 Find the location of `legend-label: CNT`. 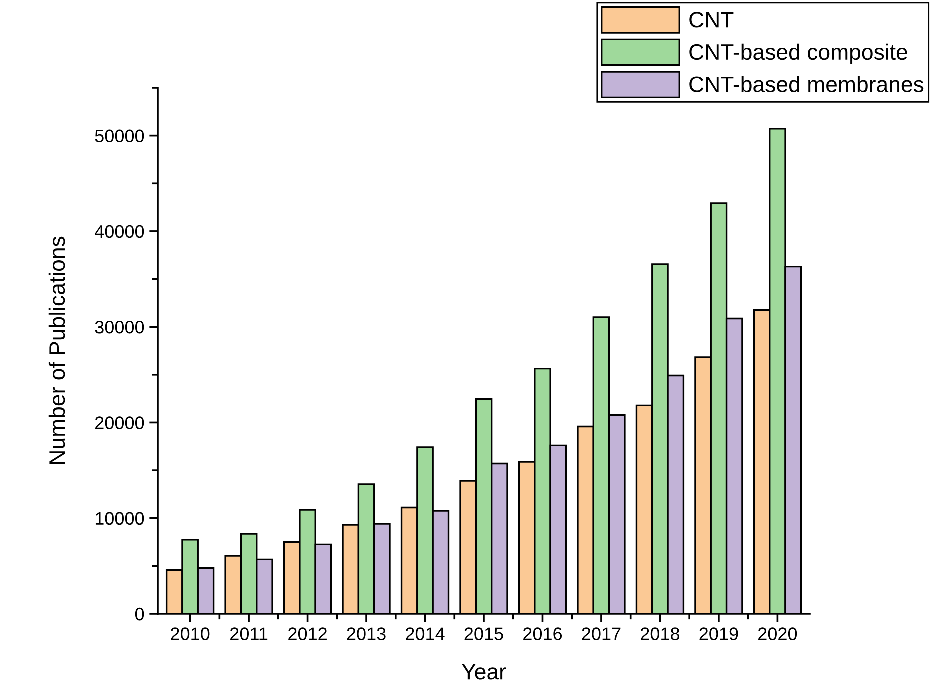

legend-label: CNT is located at coordinates (712, 20).